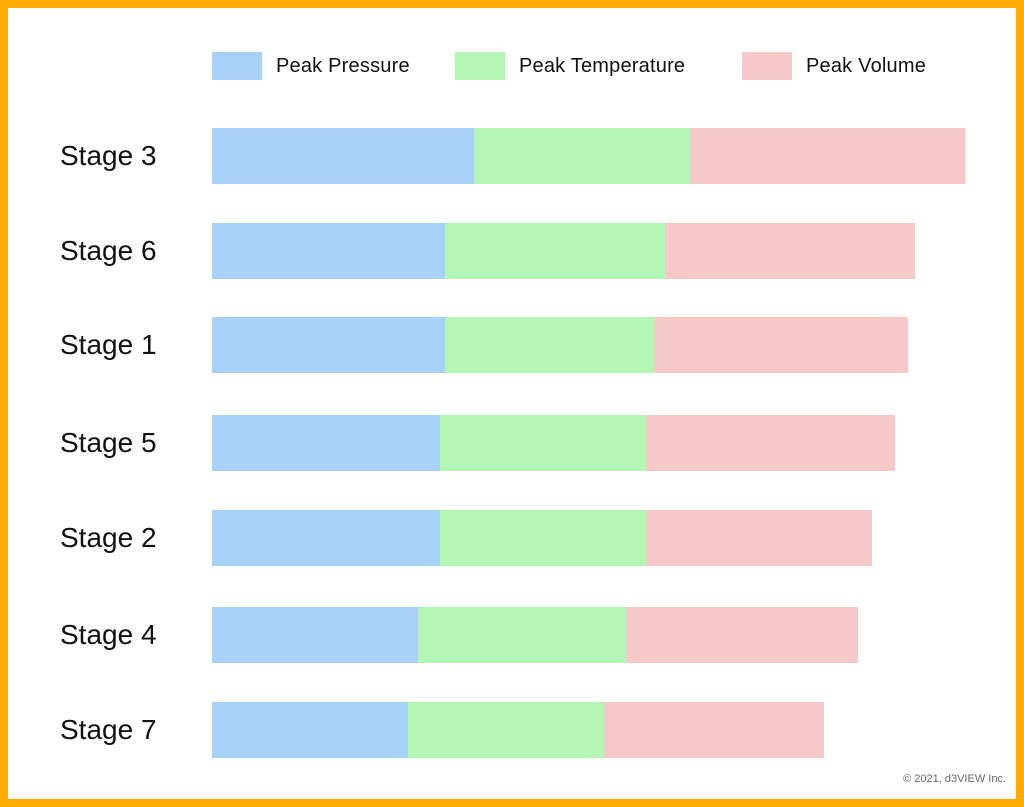 This screenshot has height=807, width=1024. What do you see at coordinates (602, 65) in the screenshot?
I see `legend-label: Peak Temperature` at bounding box center [602, 65].